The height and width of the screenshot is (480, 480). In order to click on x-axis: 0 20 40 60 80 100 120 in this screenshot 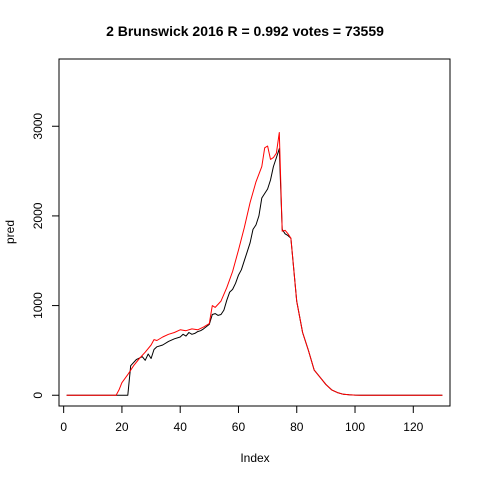, I will do `click(242, 419)`.